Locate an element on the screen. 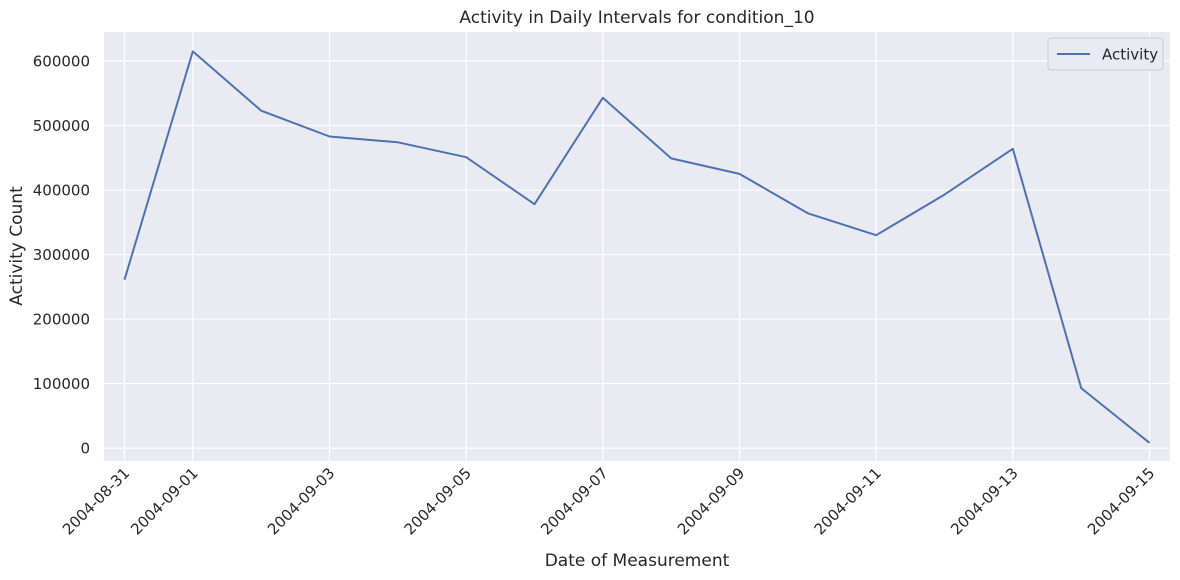  x-axis-title: Date of Measurement is located at coordinates (637, 561).